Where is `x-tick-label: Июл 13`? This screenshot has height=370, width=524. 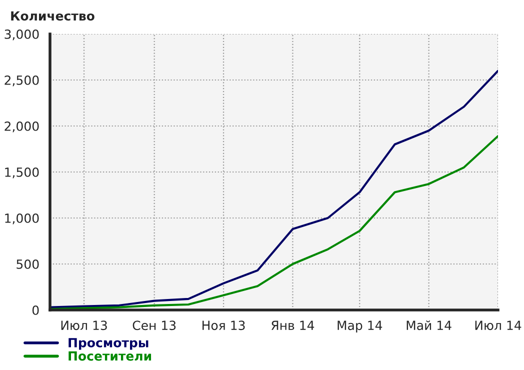
x-tick-label: Июл 13 is located at coordinates (84, 325).